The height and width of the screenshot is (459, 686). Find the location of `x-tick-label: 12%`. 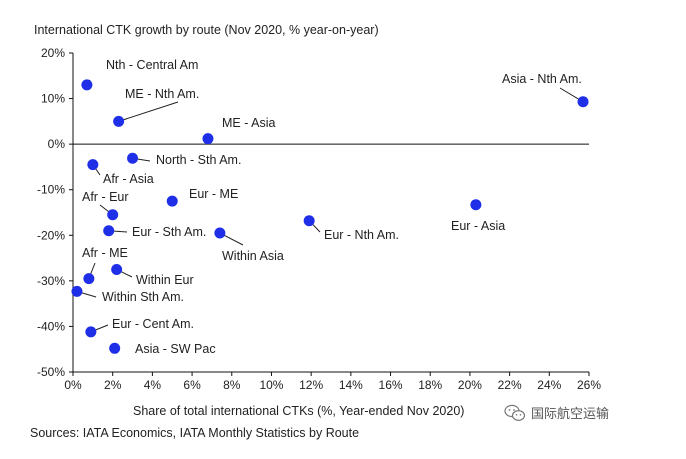

x-tick-label: 12% is located at coordinates (311, 385).